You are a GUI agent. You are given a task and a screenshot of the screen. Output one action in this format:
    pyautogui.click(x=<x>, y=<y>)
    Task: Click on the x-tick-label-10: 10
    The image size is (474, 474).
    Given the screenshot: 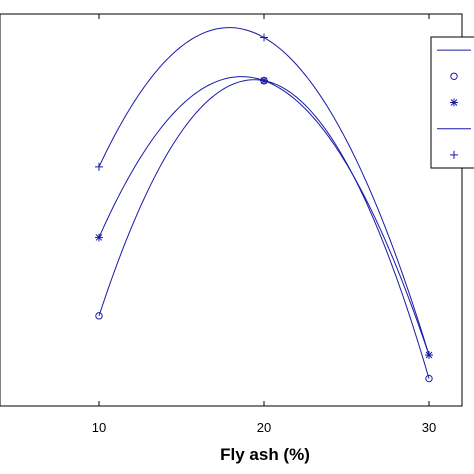 What is the action you would take?
    pyautogui.click(x=99, y=427)
    